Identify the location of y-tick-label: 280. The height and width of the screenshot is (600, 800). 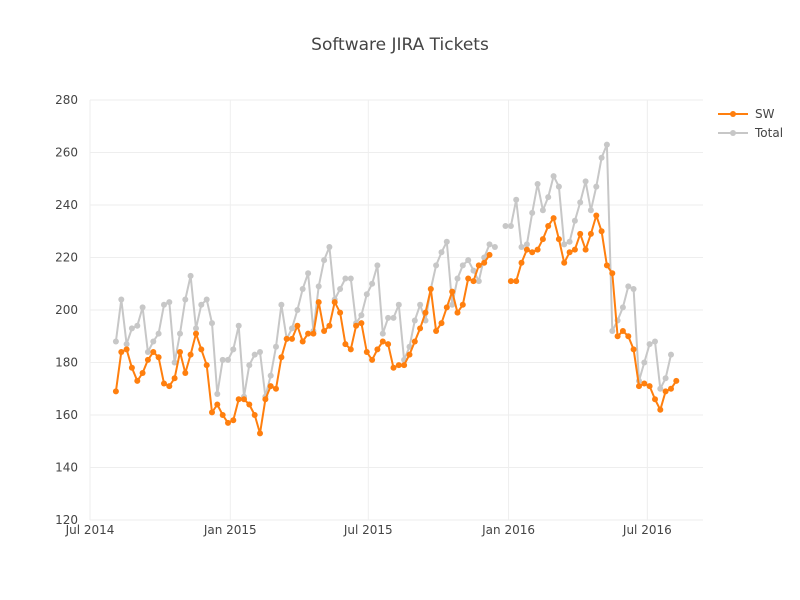
(66, 100).